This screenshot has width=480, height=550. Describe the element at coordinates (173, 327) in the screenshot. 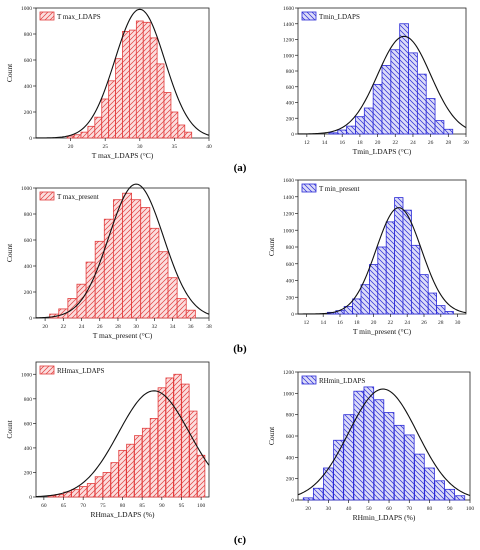

I see `x-tick-label: 34` at that location.